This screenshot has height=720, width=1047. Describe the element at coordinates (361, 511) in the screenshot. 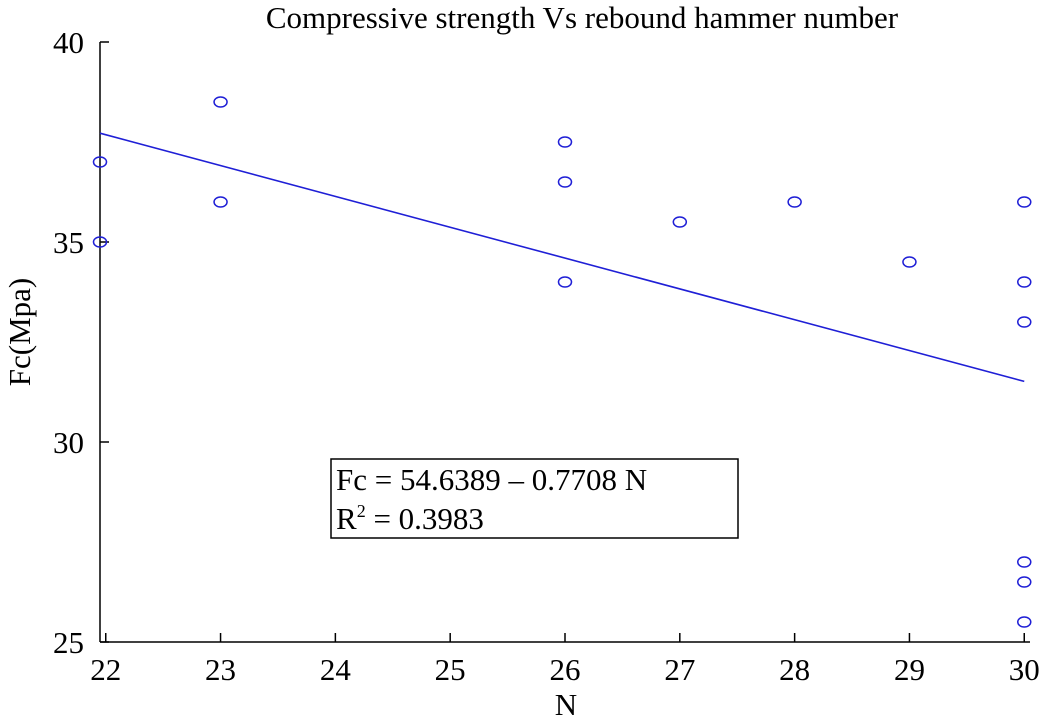

I see `r-squared-superscript: 2` at that location.